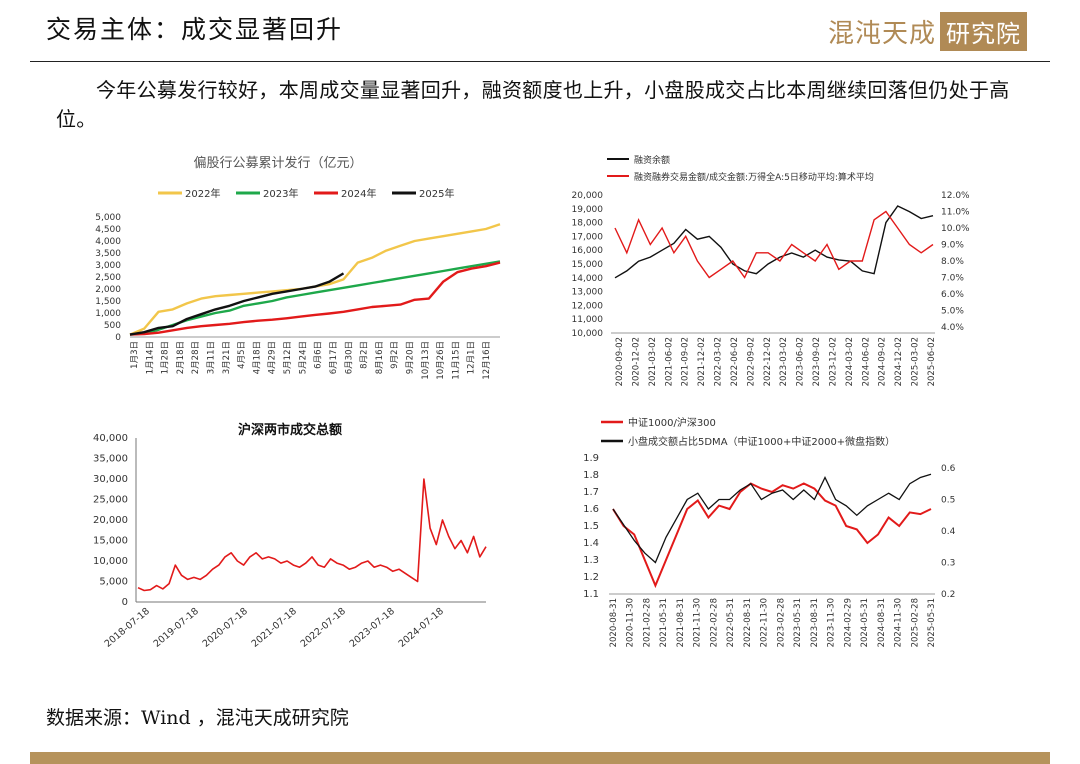 The image size is (1080, 764). I want to click on x-tick-label: 2021-12-02, so click(702, 361).